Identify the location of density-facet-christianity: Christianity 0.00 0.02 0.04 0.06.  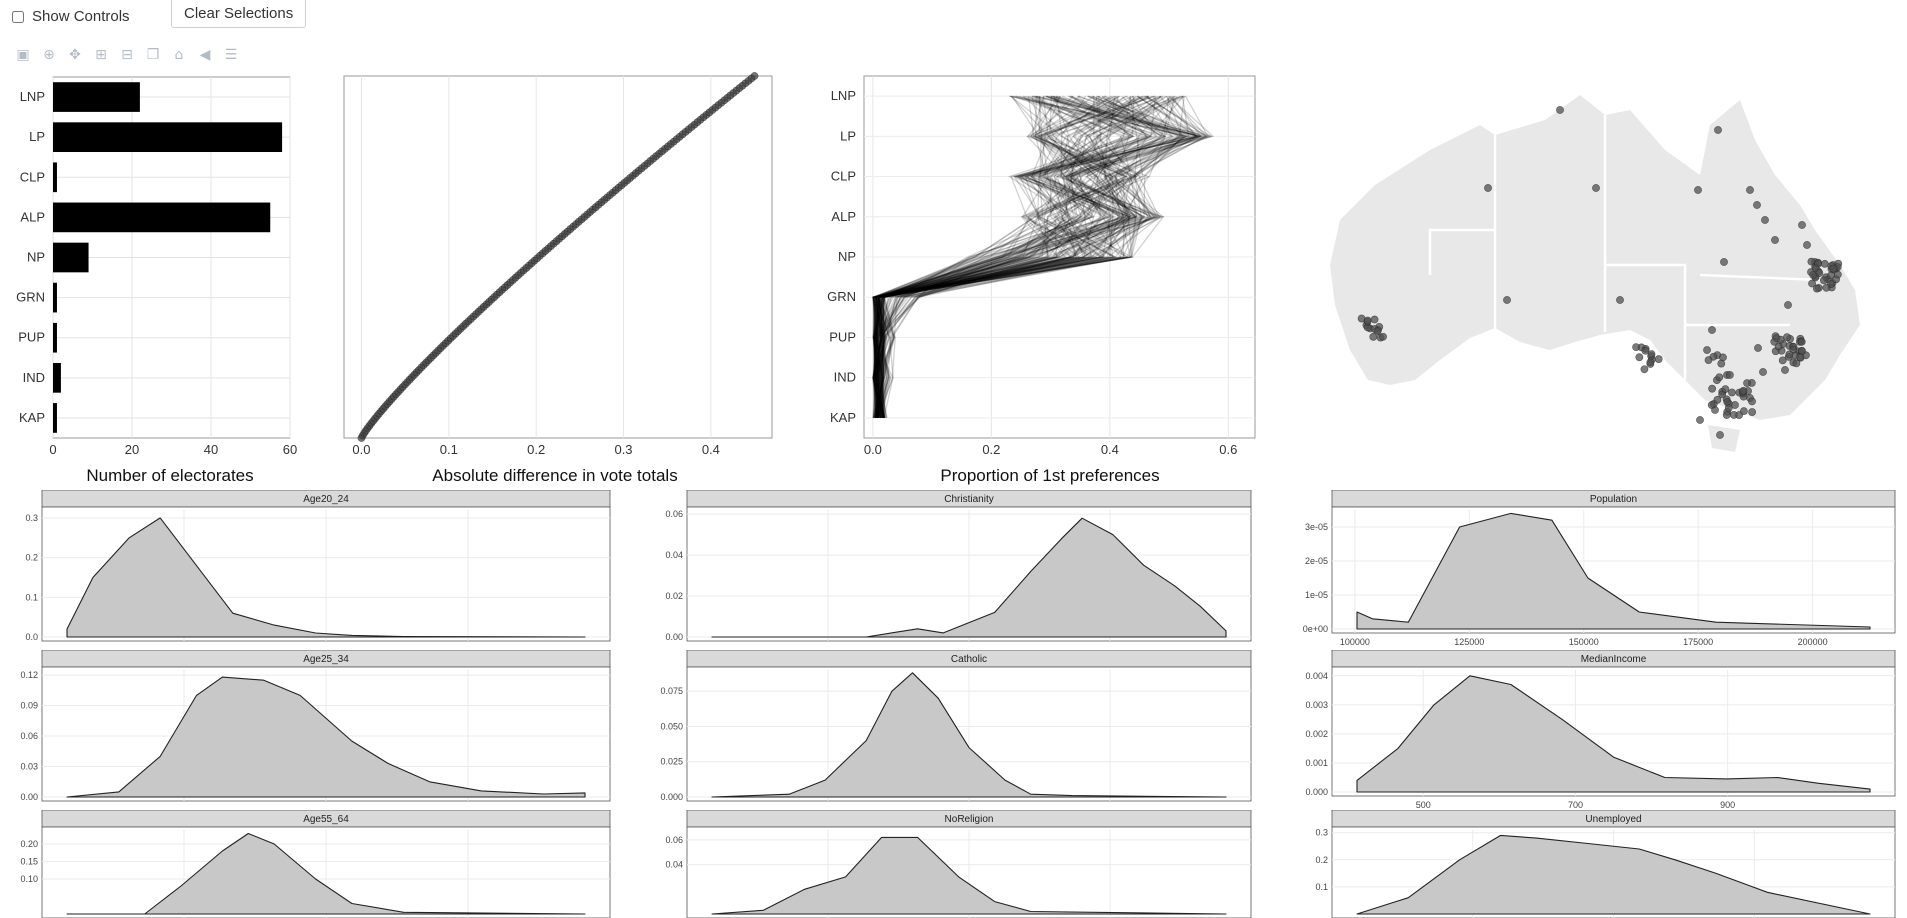
(949, 570).